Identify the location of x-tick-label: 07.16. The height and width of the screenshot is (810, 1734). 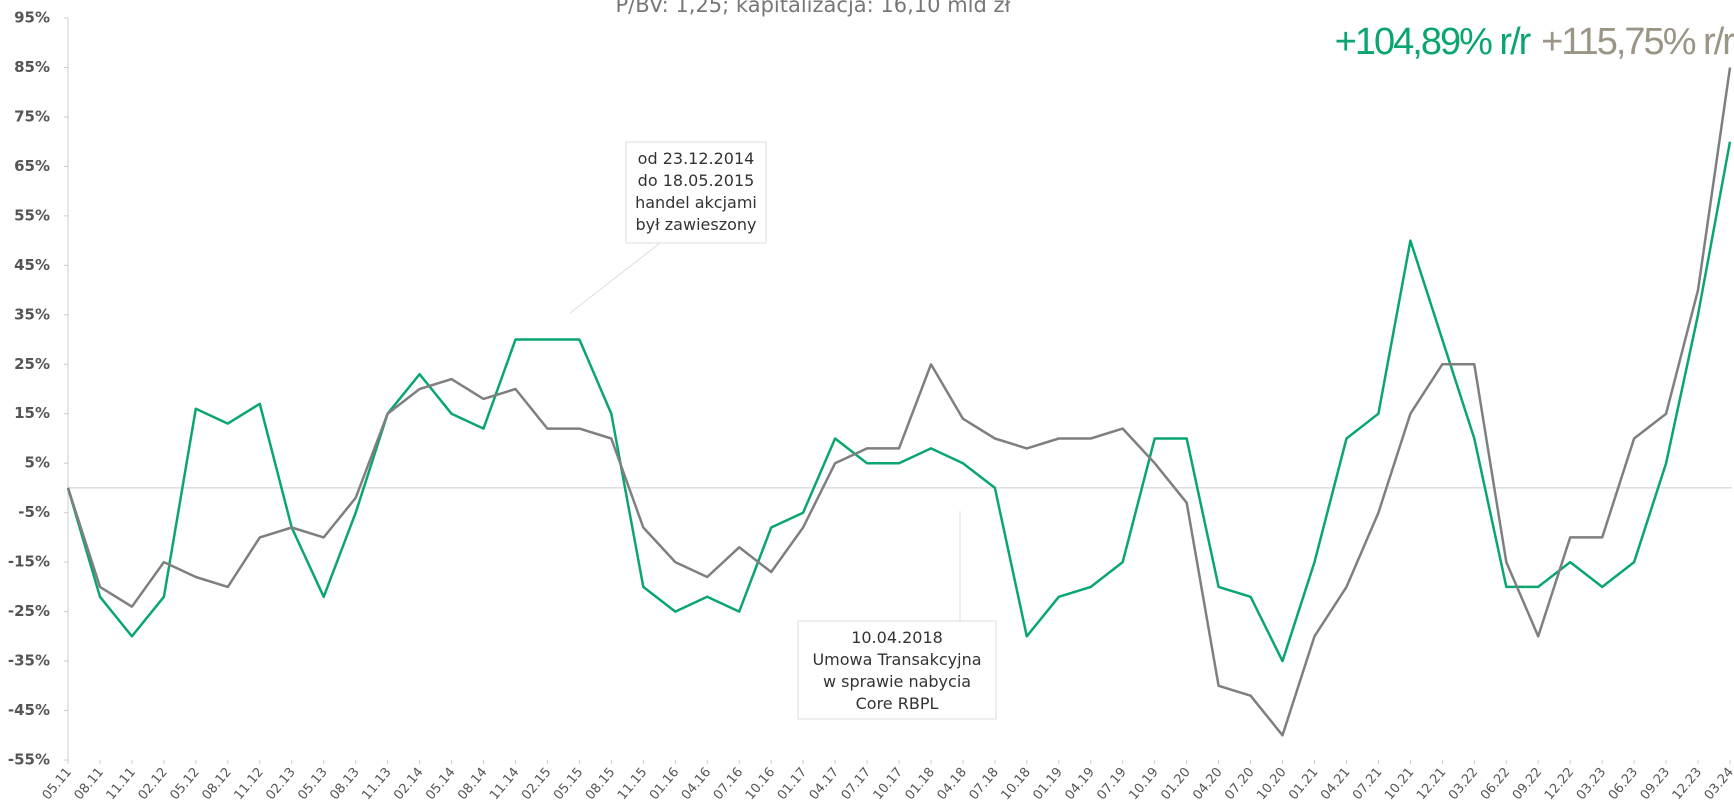
(728, 784).